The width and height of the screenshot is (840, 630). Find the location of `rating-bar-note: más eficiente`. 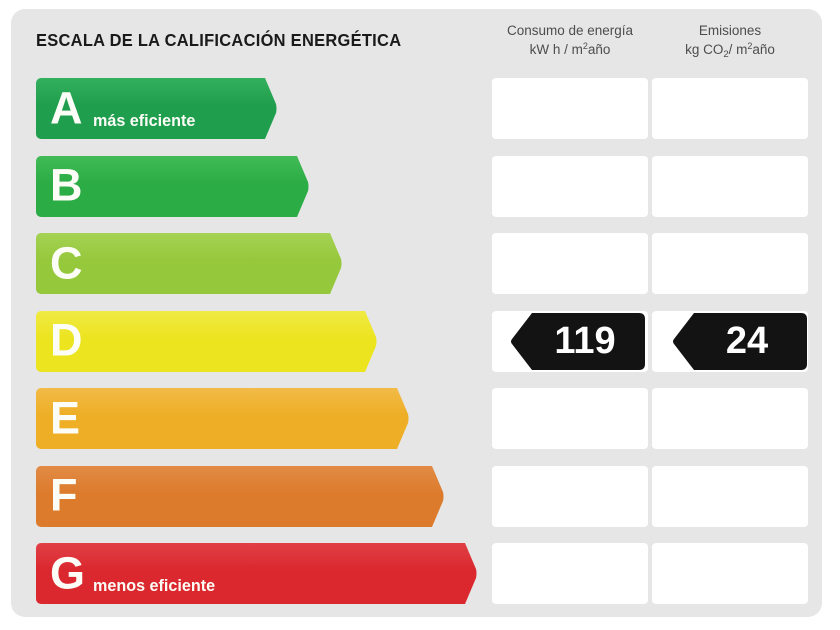

rating-bar-note: más eficiente is located at coordinates (144, 120).